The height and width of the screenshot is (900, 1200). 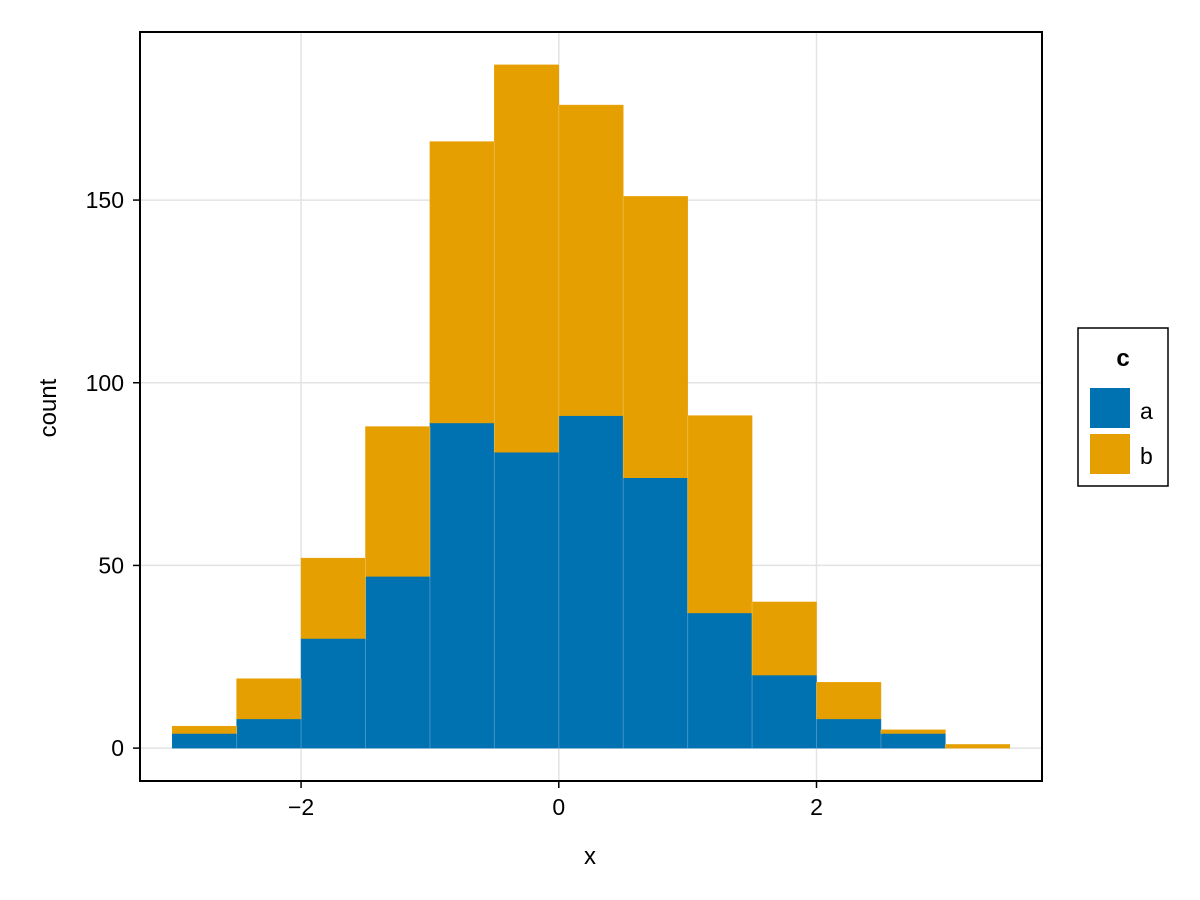 I want to click on legend-label-a: a, so click(x=1146, y=411).